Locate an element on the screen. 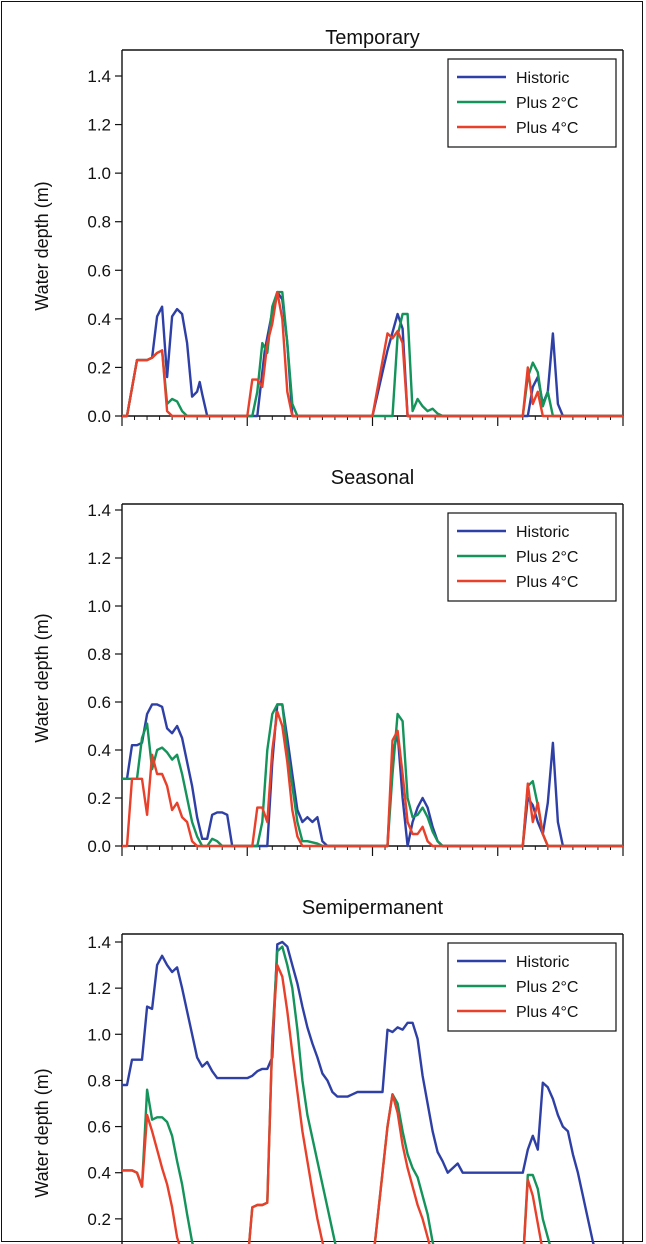 The width and height of the screenshot is (646, 1244). panel-title: Seasonal is located at coordinates (372, 478).